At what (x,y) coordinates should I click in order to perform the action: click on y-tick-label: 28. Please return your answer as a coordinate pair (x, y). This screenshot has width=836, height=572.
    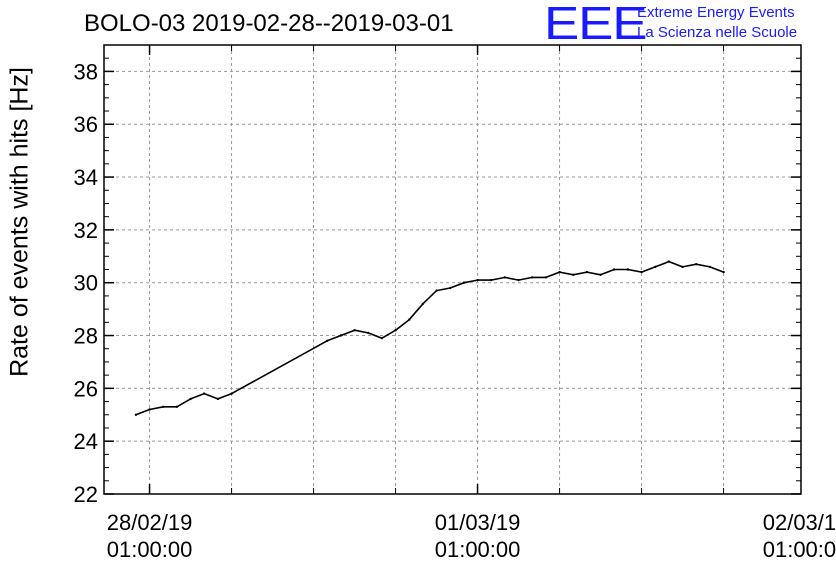
    Looking at the image, I should click on (86, 336).